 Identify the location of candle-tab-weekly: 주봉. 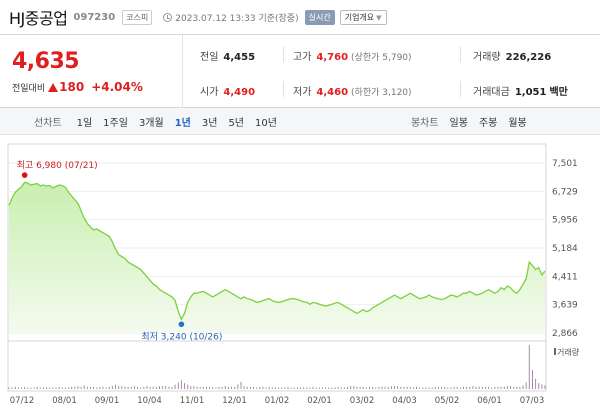
(488, 123).